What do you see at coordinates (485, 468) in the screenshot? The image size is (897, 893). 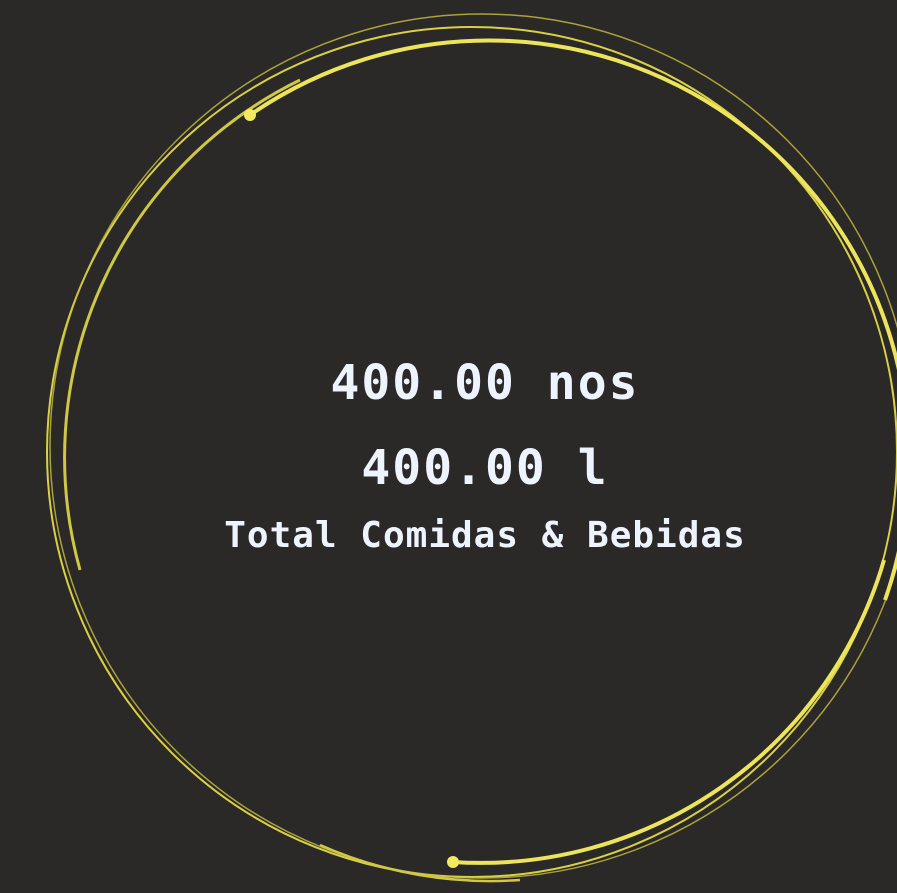 I see `value-line: 400.00 l` at bounding box center [485, 468].